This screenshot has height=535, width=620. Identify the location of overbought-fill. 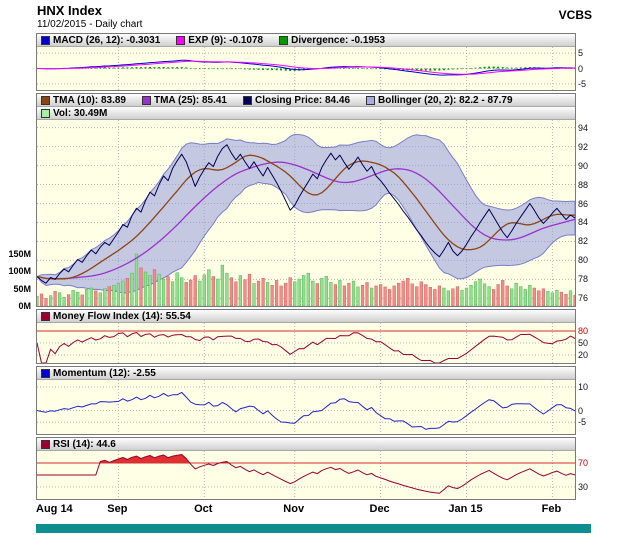
(144, 458).